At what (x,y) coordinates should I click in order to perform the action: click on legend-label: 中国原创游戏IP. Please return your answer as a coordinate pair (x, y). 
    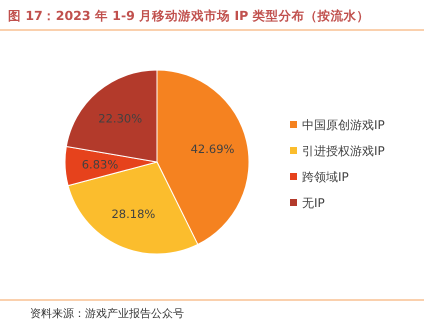
    Looking at the image, I should click on (343, 125).